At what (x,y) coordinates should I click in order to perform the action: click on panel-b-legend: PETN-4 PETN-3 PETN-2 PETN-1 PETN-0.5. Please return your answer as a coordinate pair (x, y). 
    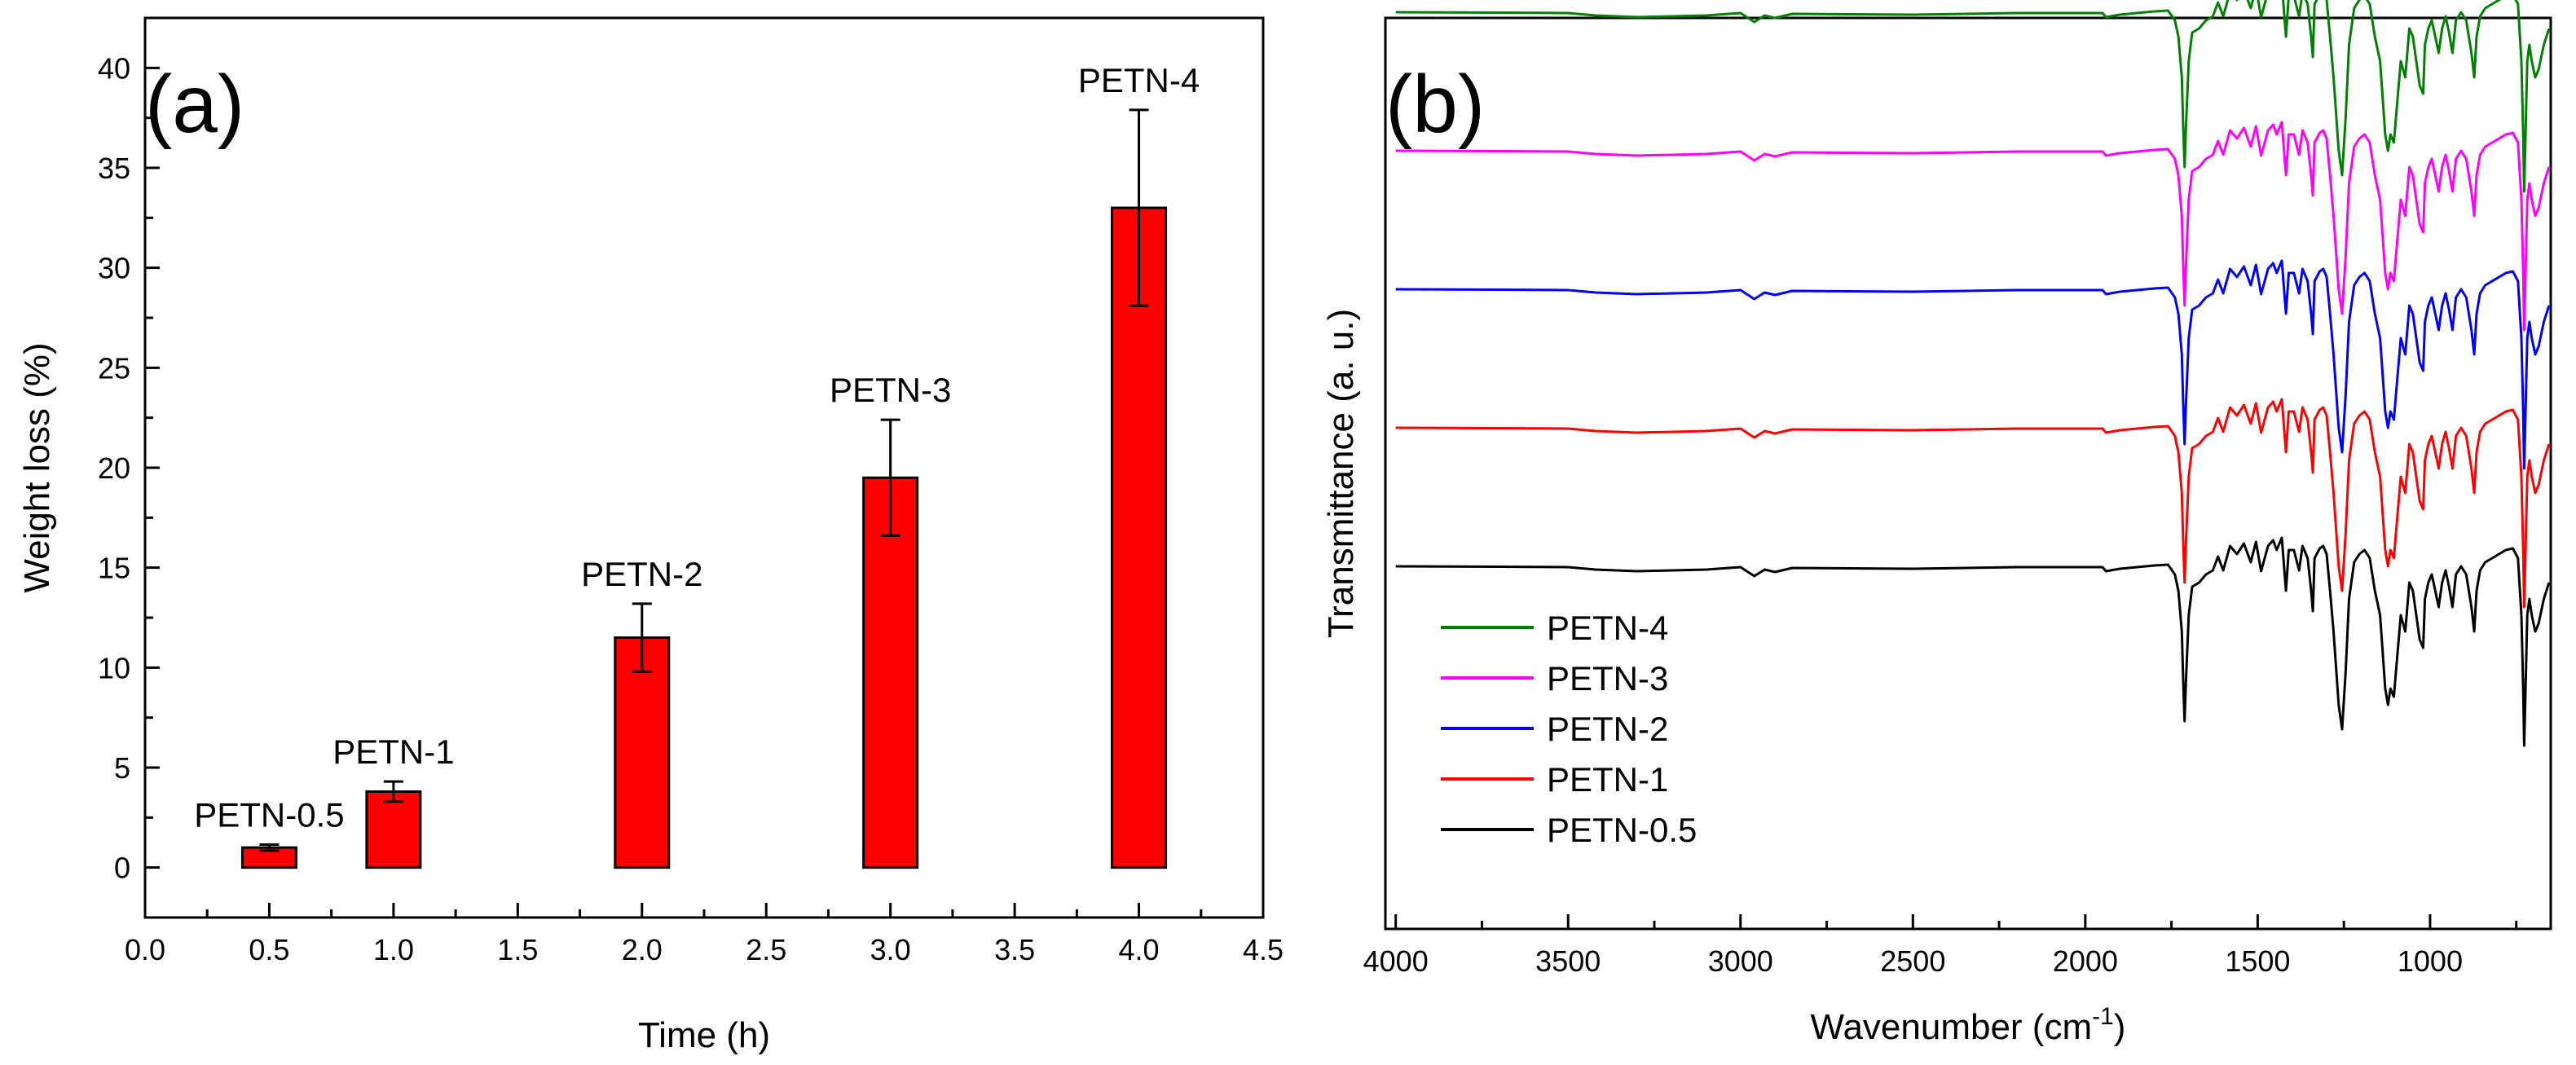
    Looking at the image, I should click on (1569, 729).